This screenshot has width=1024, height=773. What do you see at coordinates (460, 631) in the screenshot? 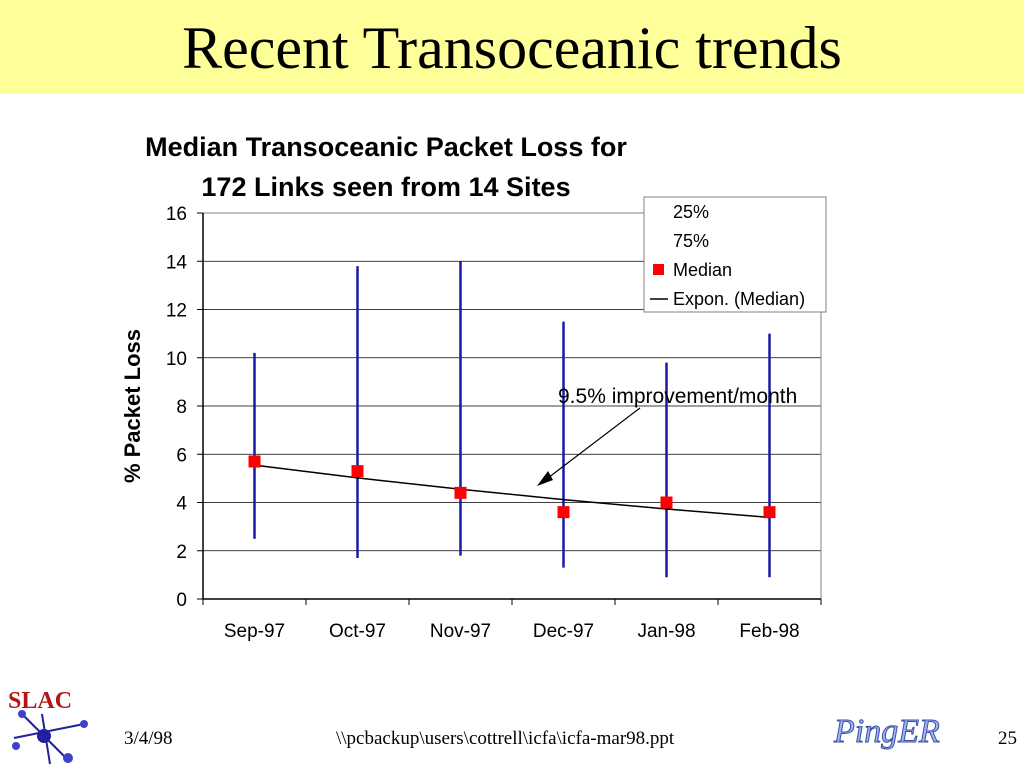
I see `x-tick-label: Nov-97` at bounding box center [460, 631].